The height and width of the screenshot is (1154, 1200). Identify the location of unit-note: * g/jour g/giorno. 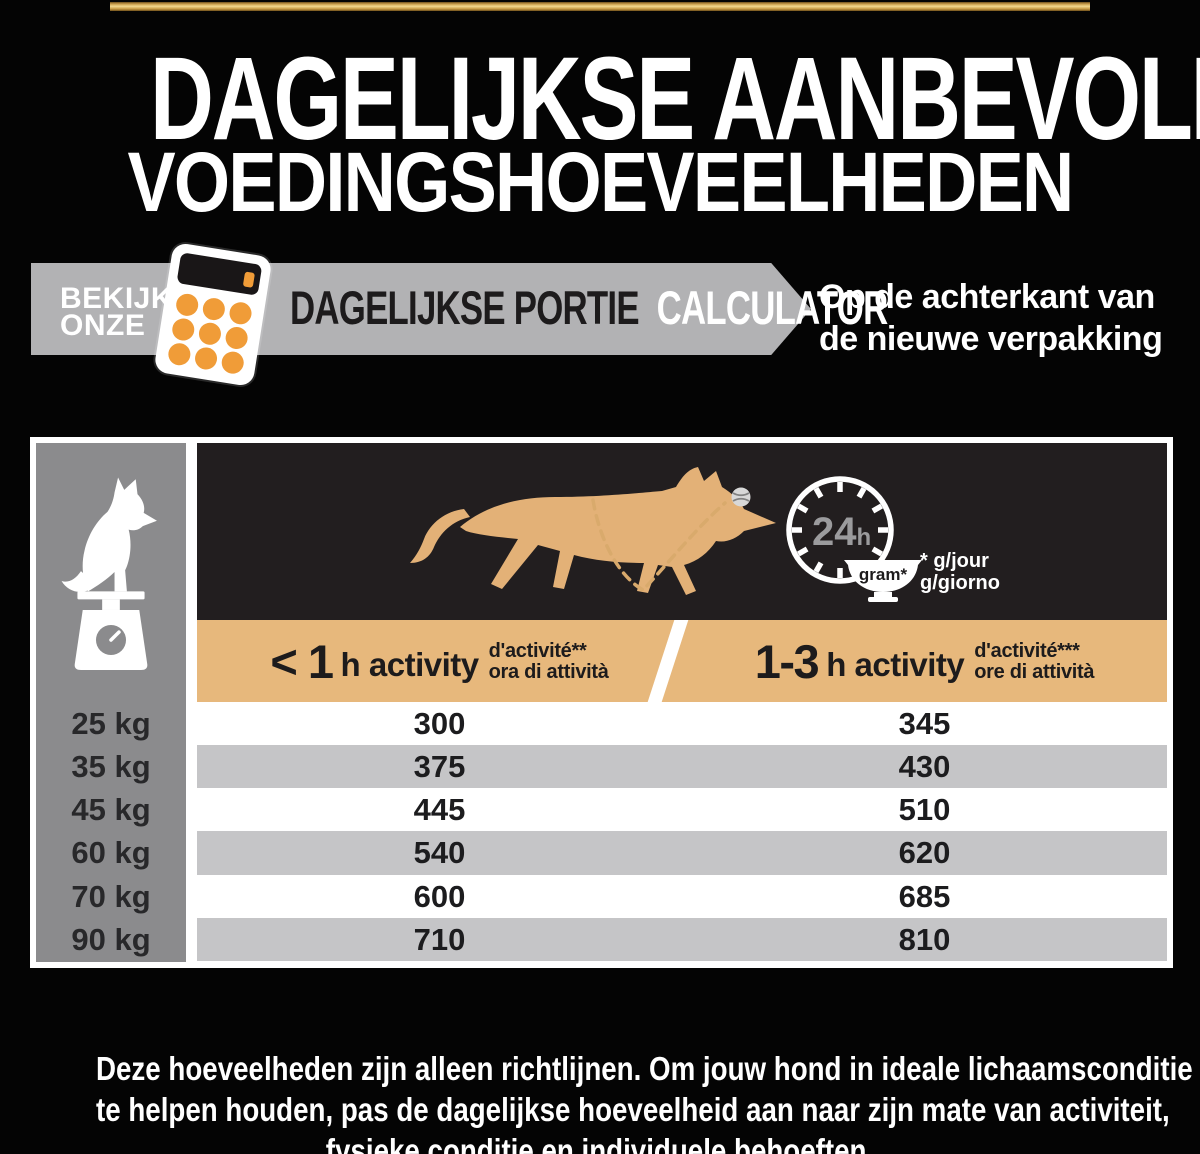
(960, 572).